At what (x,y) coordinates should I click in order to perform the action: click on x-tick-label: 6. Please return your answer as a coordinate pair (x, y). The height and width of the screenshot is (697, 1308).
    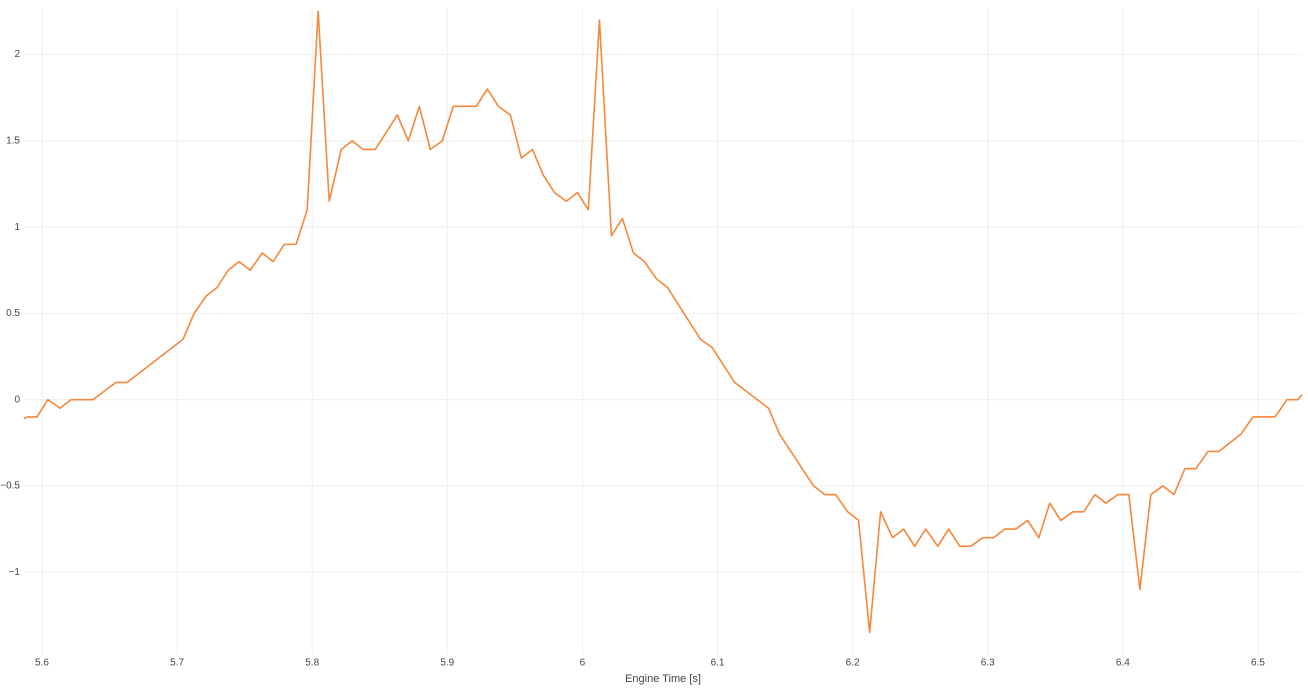
    Looking at the image, I should click on (583, 663).